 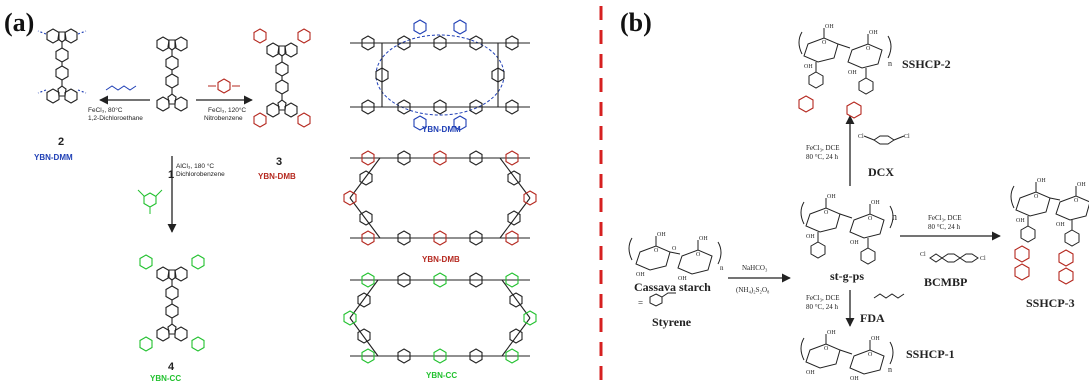 I want to click on styrene-icon: =, so click(x=657, y=300).